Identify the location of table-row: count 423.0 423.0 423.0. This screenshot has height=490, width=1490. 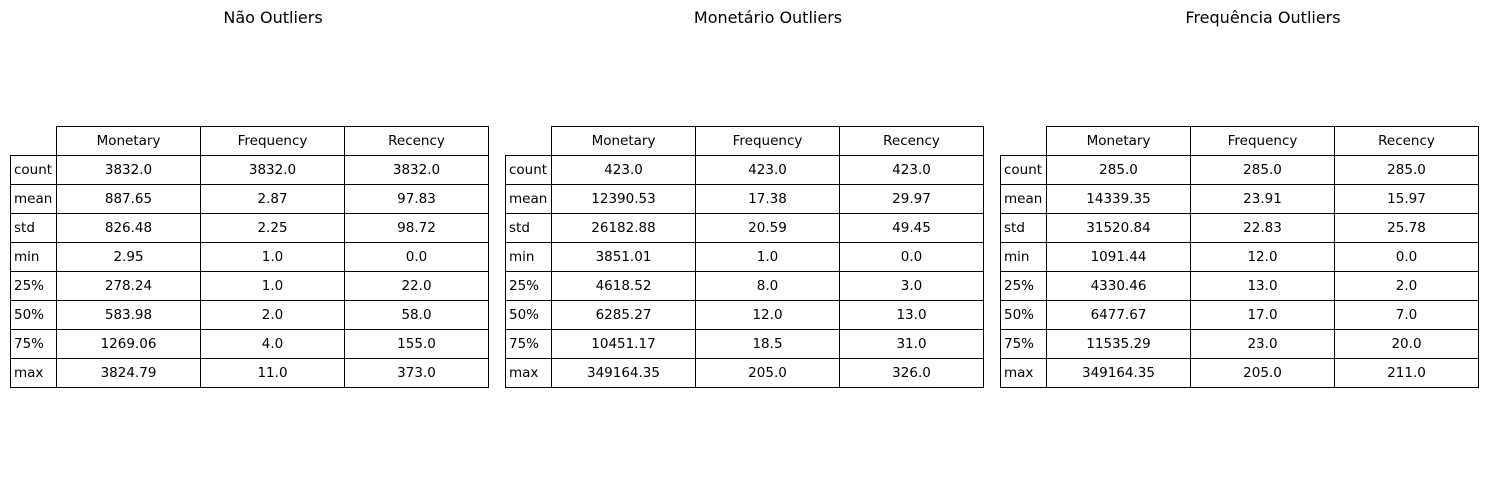
(744, 170).